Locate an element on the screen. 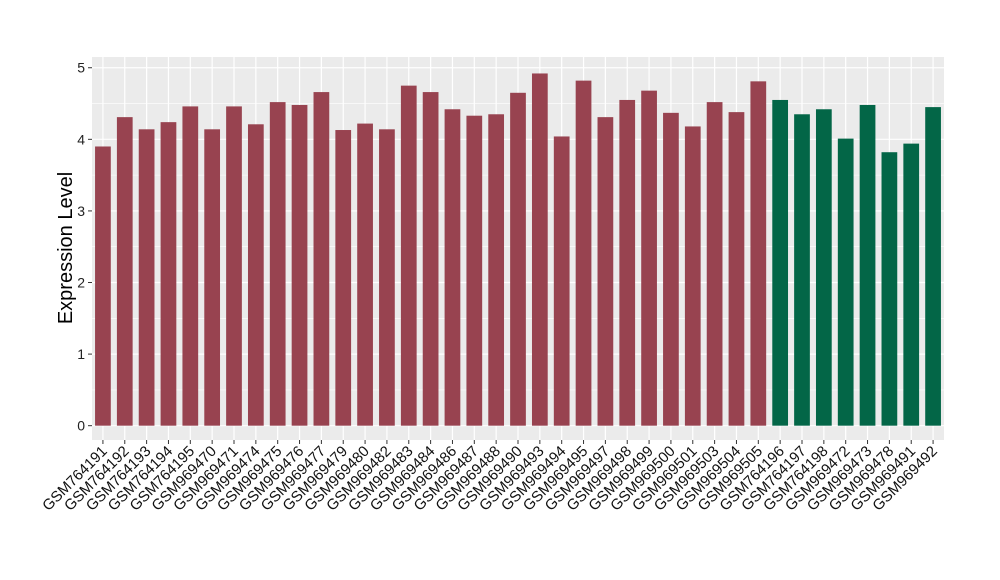 This screenshot has width=1000, height=580. bar-GSM969492 is located at coordinates (933, 266).